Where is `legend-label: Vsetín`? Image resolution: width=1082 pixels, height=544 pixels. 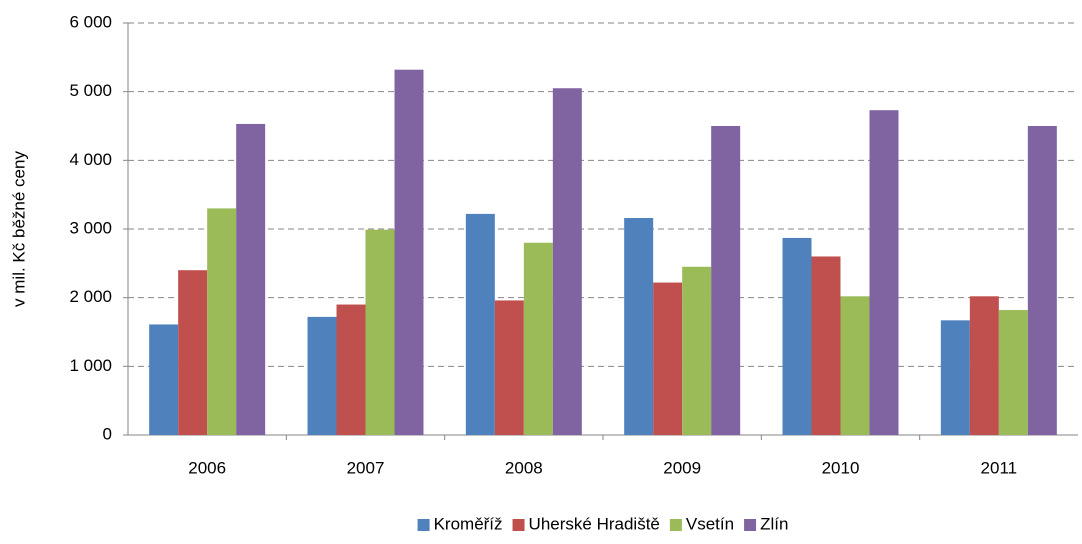 legend-label: Vsetín is located at coordinates (710, 523).